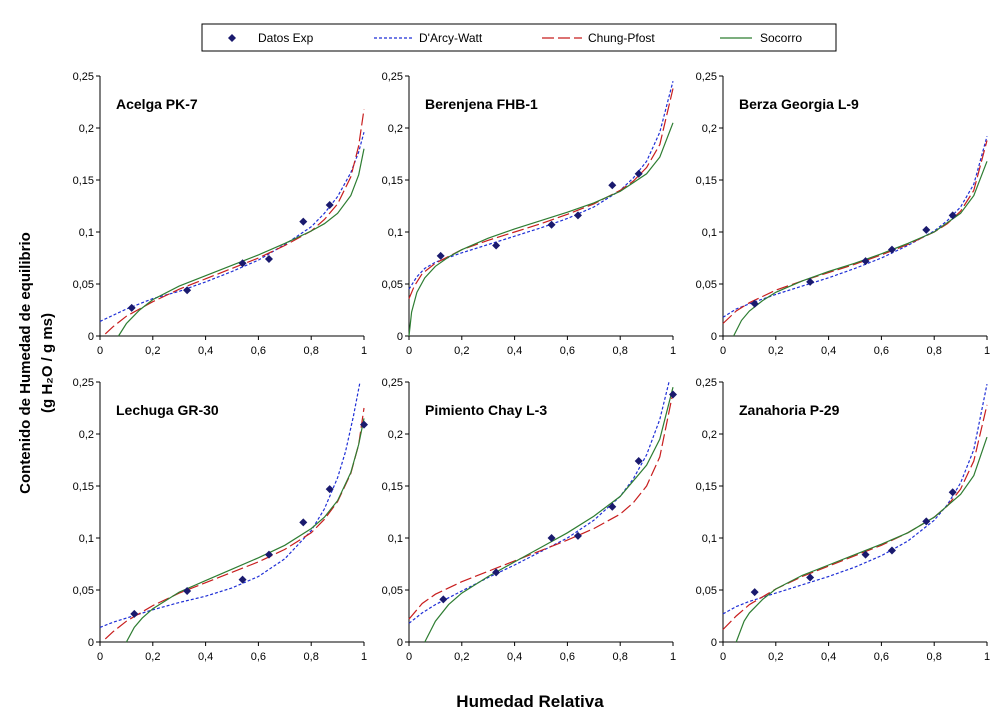 This screenshot has width=1008, height=723. I want to click on legend-label: Chung-Pfost, so click(621, 38).